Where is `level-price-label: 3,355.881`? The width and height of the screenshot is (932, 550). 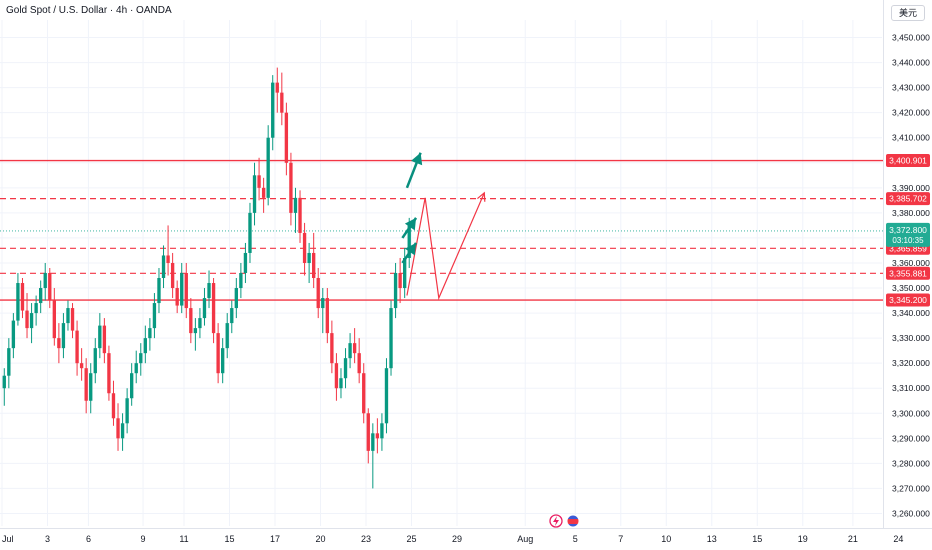 level-price-label: 3,355.881 is located at coordinates (908, 273).